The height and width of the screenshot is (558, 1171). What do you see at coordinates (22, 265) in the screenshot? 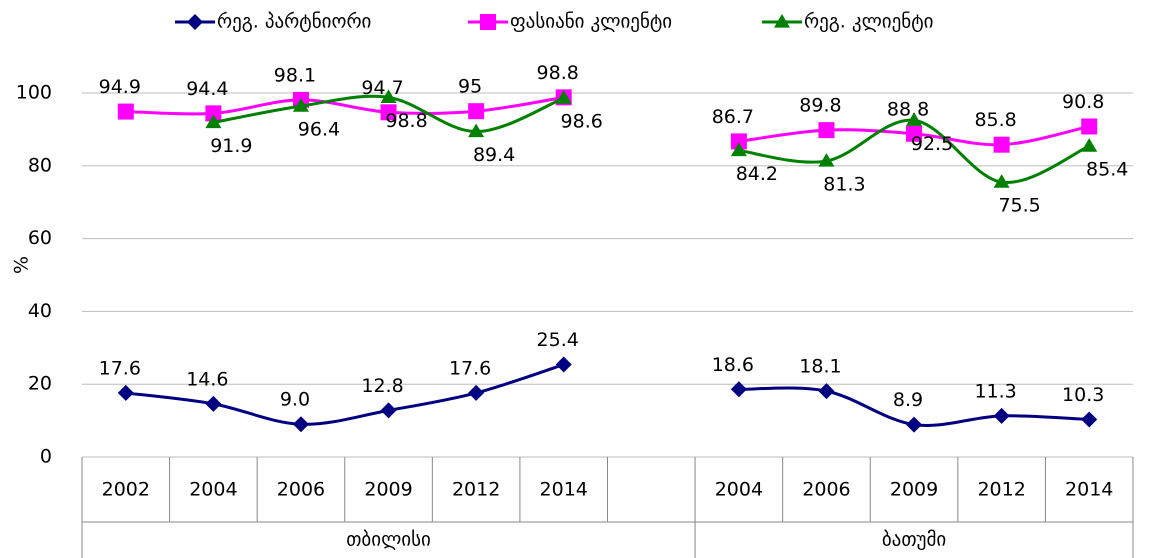
I see `y-axis-label: %` at bounding box center [22, 265].